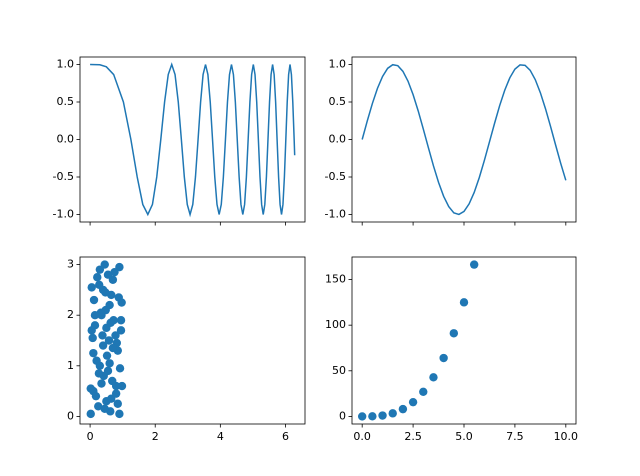 The height and width of the screenshot is (476, 640). Describe the element at coordinates (335, 324) in the screenshot. I see `y-tick-label: 100` at that location.